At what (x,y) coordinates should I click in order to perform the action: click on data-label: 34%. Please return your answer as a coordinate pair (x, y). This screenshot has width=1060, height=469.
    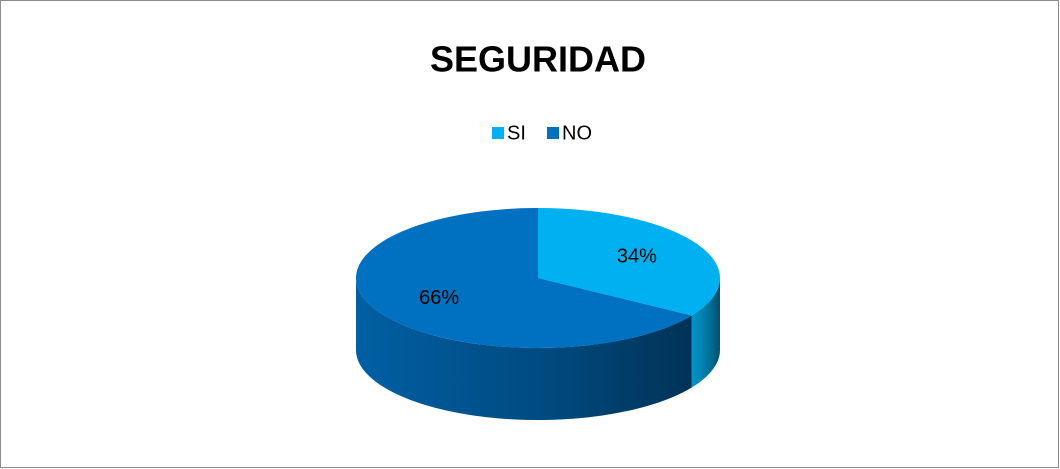
    Looking at the image, I should click on (637, 256).